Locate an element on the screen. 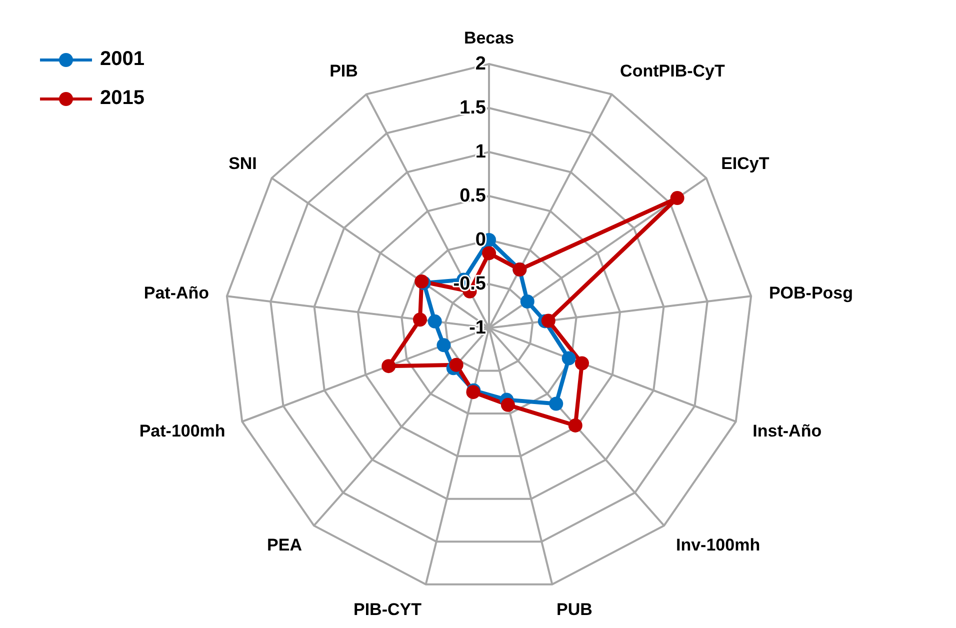  spoke-label: SNI is located at coordinates (242, 163).